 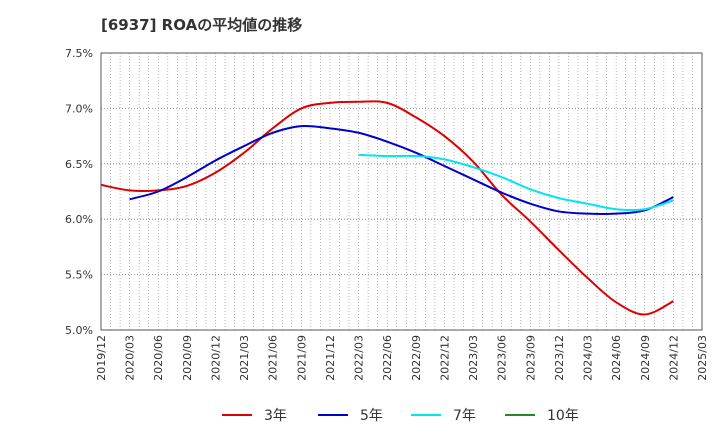 I want to click on x-tick-label: 2023/03, so click(x=473, y=358).